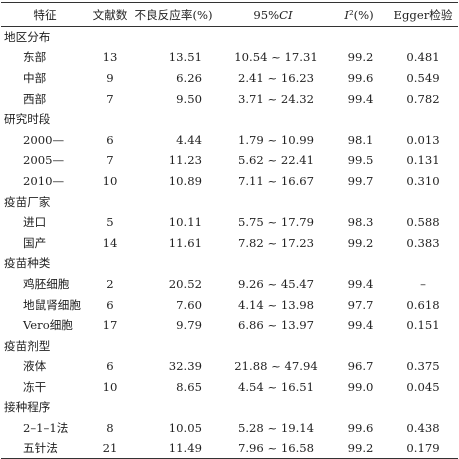 This screenshot has width=459, height=459. I want to click on row-label: 2005—, so click(44, 160).